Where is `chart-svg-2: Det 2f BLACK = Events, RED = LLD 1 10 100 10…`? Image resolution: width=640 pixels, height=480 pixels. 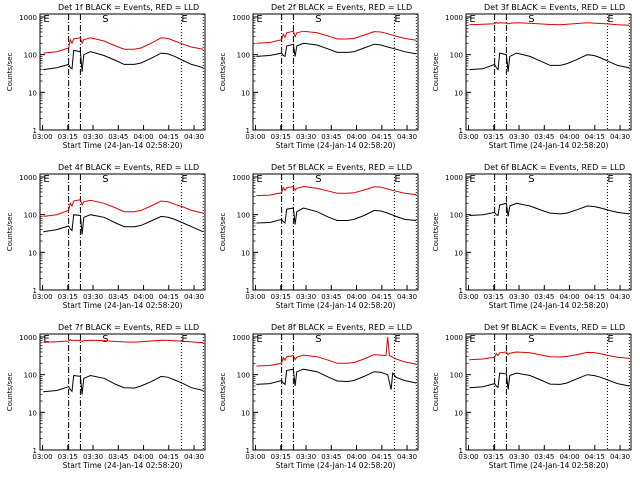
chart-svg-2: Det 2f BLACK = Events, RED = LLD 1 10 100 10… is located at coordinates (319, 76).